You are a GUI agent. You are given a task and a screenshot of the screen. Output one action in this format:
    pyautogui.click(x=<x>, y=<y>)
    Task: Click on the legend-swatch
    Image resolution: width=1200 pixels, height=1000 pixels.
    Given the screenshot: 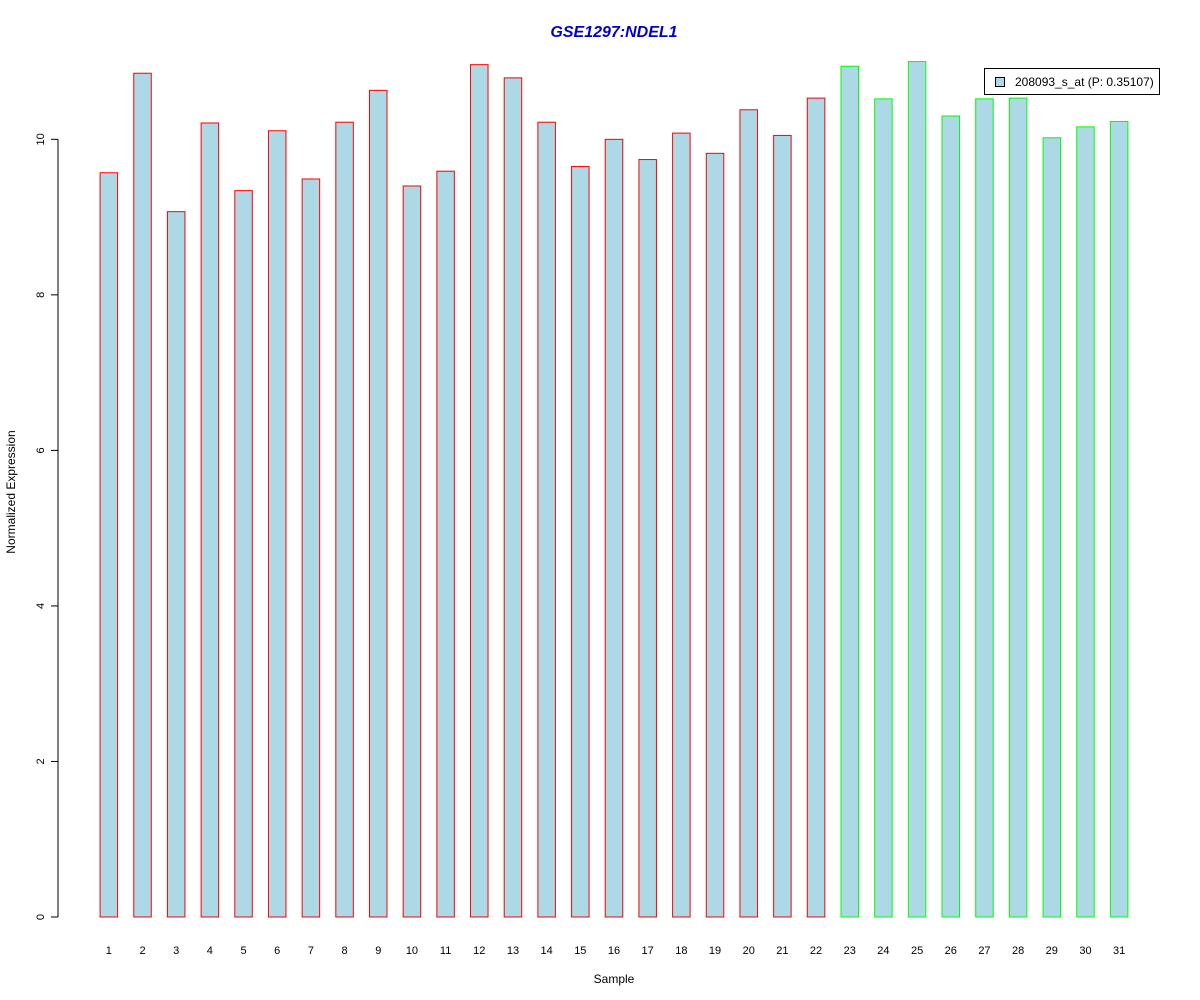 What is the action you would take?
    pyautogui.click(x=1000, y=82)
    